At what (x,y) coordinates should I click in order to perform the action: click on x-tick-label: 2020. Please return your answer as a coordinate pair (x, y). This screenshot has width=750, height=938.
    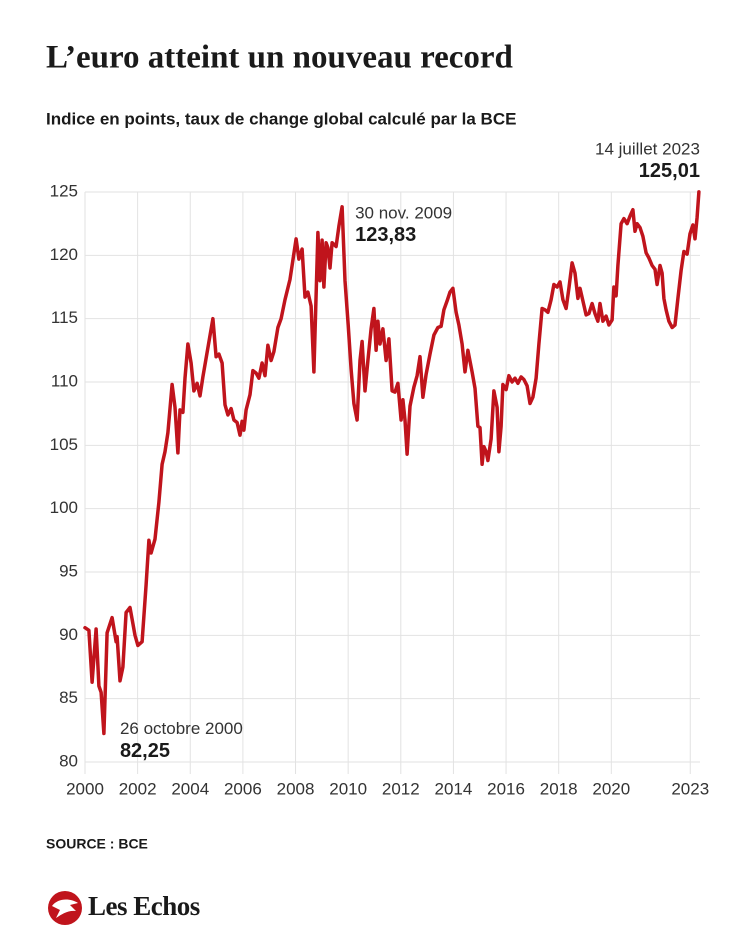
    Looking at the image, I should click on (611, 788).